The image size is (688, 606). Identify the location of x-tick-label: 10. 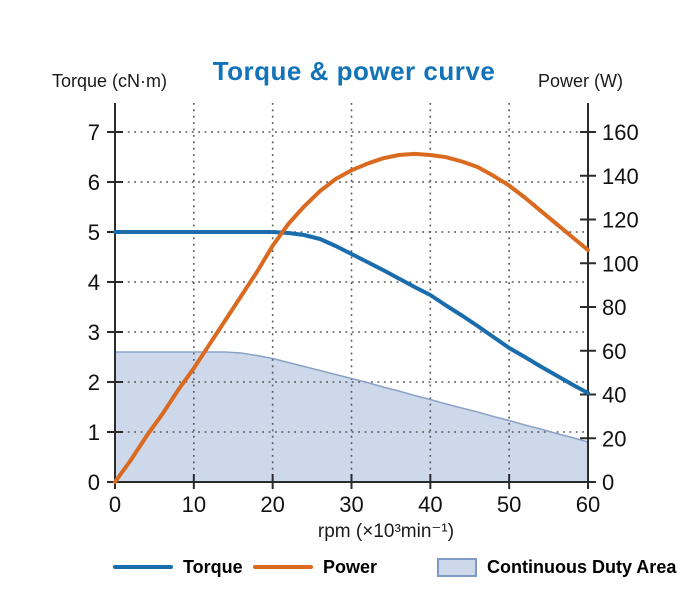
(194, 504).